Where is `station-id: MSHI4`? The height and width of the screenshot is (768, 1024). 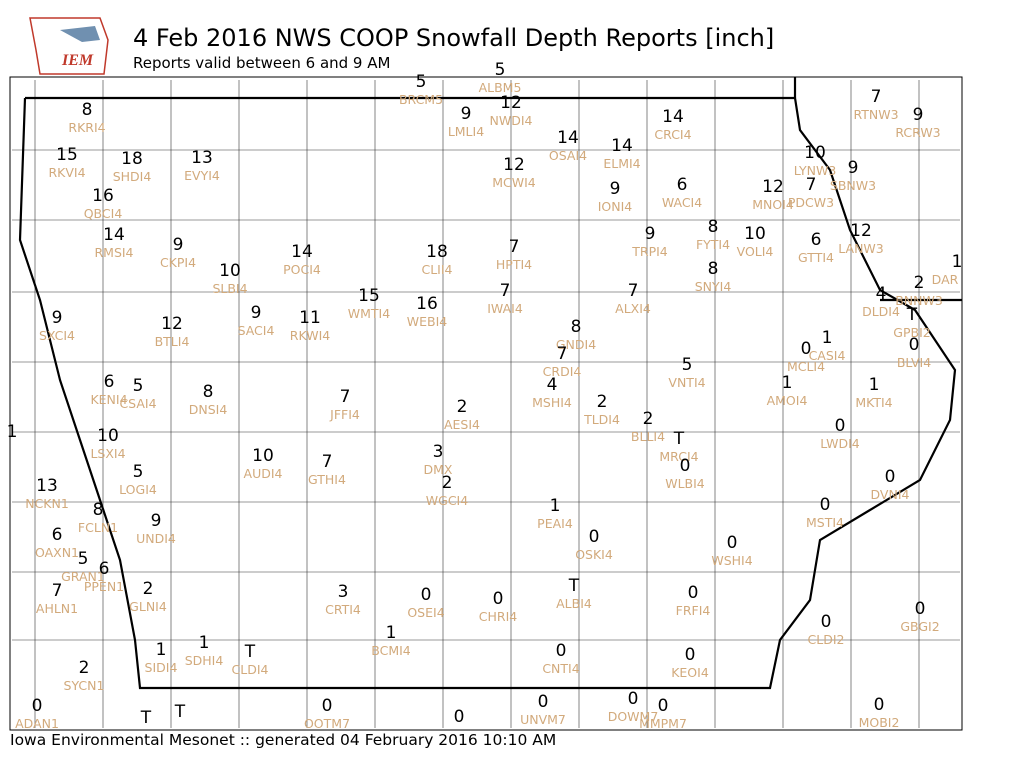 station-id: MSHI4 is located at coordinates (552, 402).